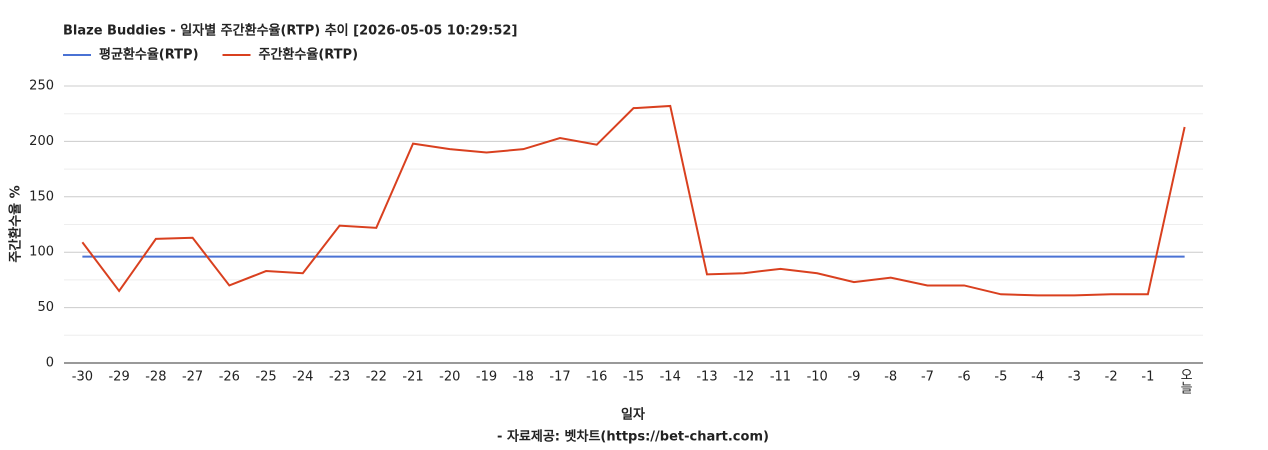  I want to click on x-tick-label: -27, so click(192, 377).